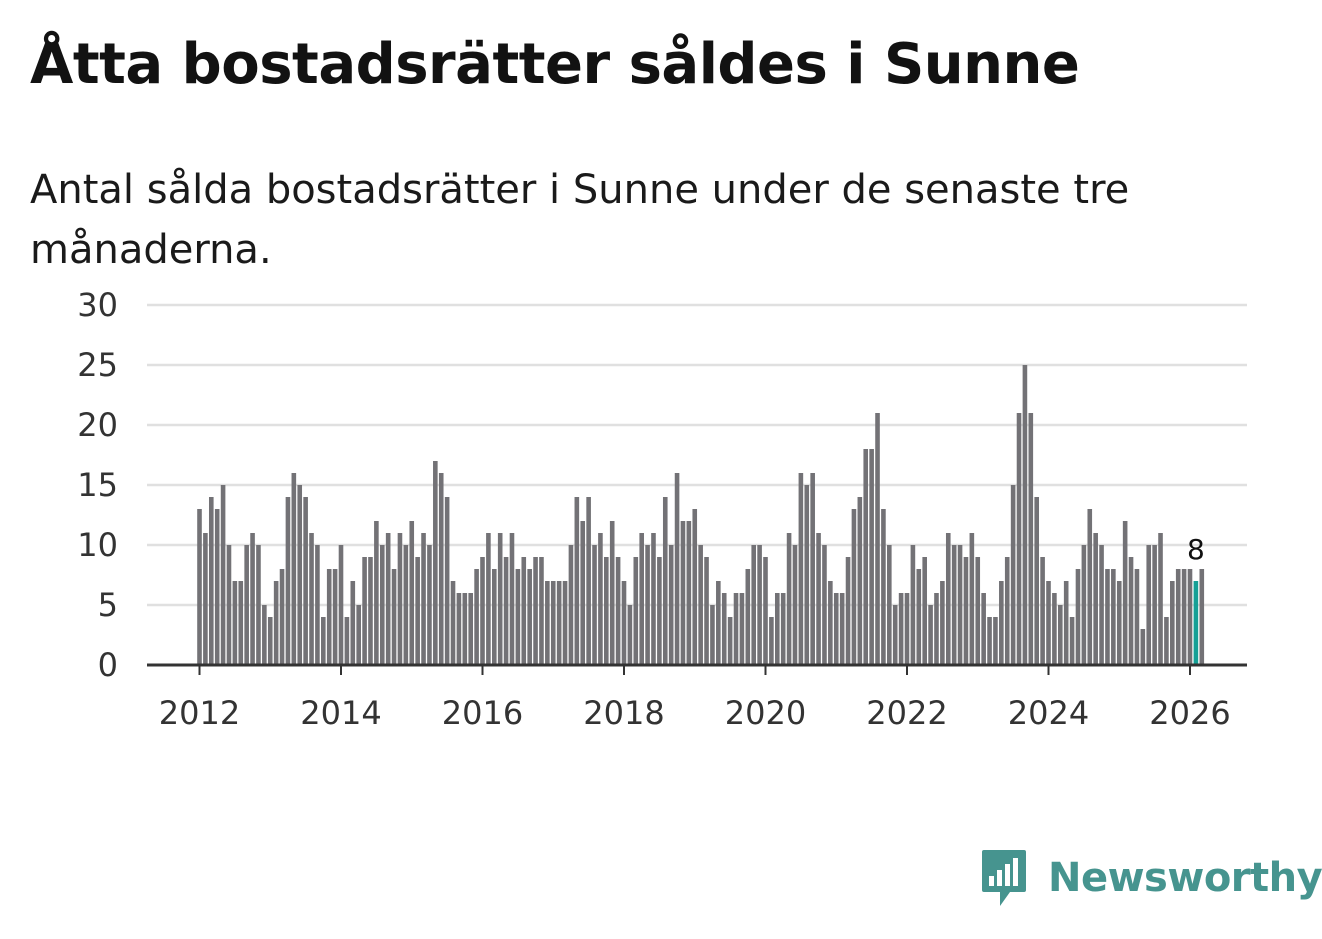 This screenshot has width=1322, height=939. Describe the element at coordinates (1189, 713) in the screenshot. I see `x-tick-label: 2026` at that location.